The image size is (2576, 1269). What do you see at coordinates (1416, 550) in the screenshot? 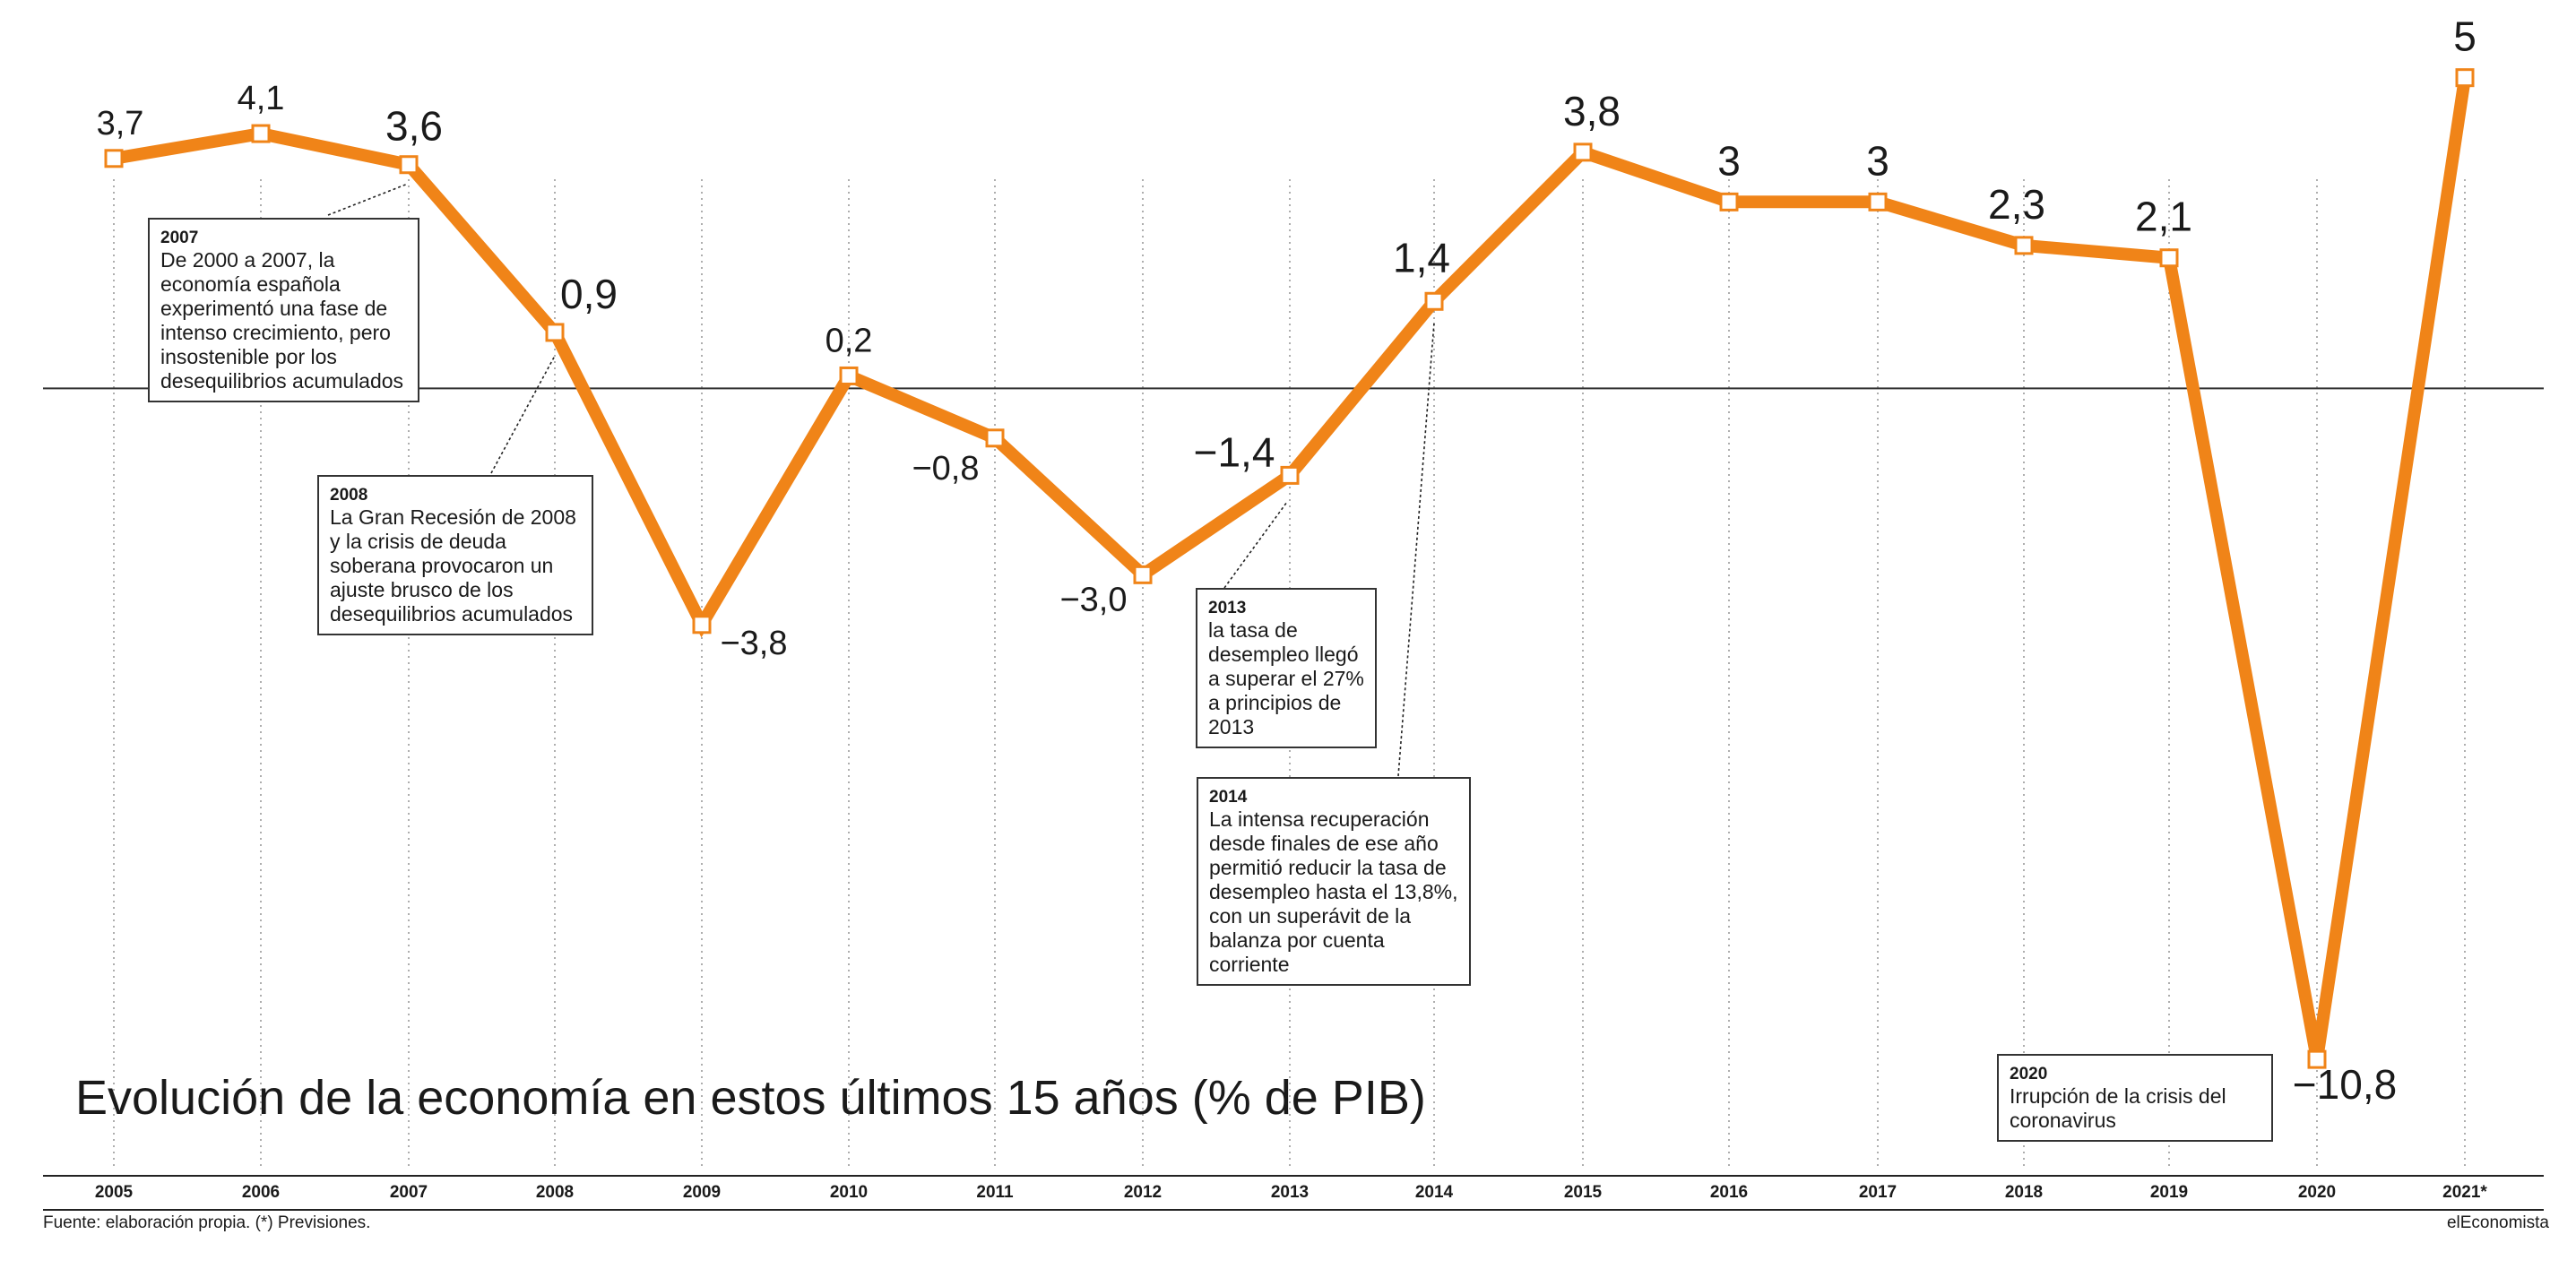
I see `leader-2014` at bounding box center [1416, 550].